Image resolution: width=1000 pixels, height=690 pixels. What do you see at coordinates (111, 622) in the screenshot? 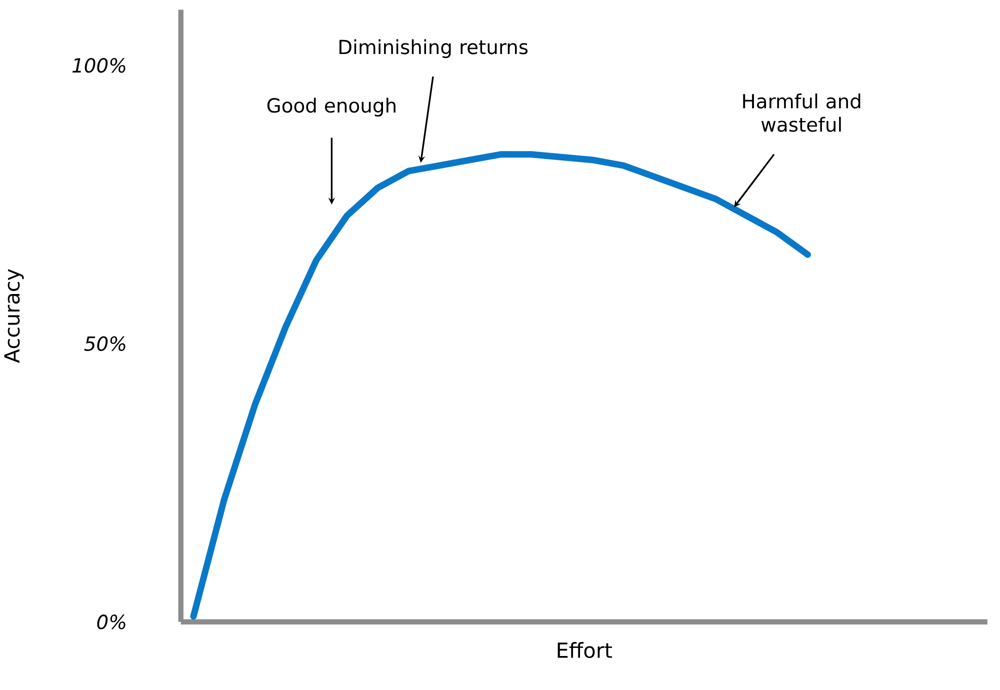
I see `y-tick-label: 0%` at bounding box center [111, 622].